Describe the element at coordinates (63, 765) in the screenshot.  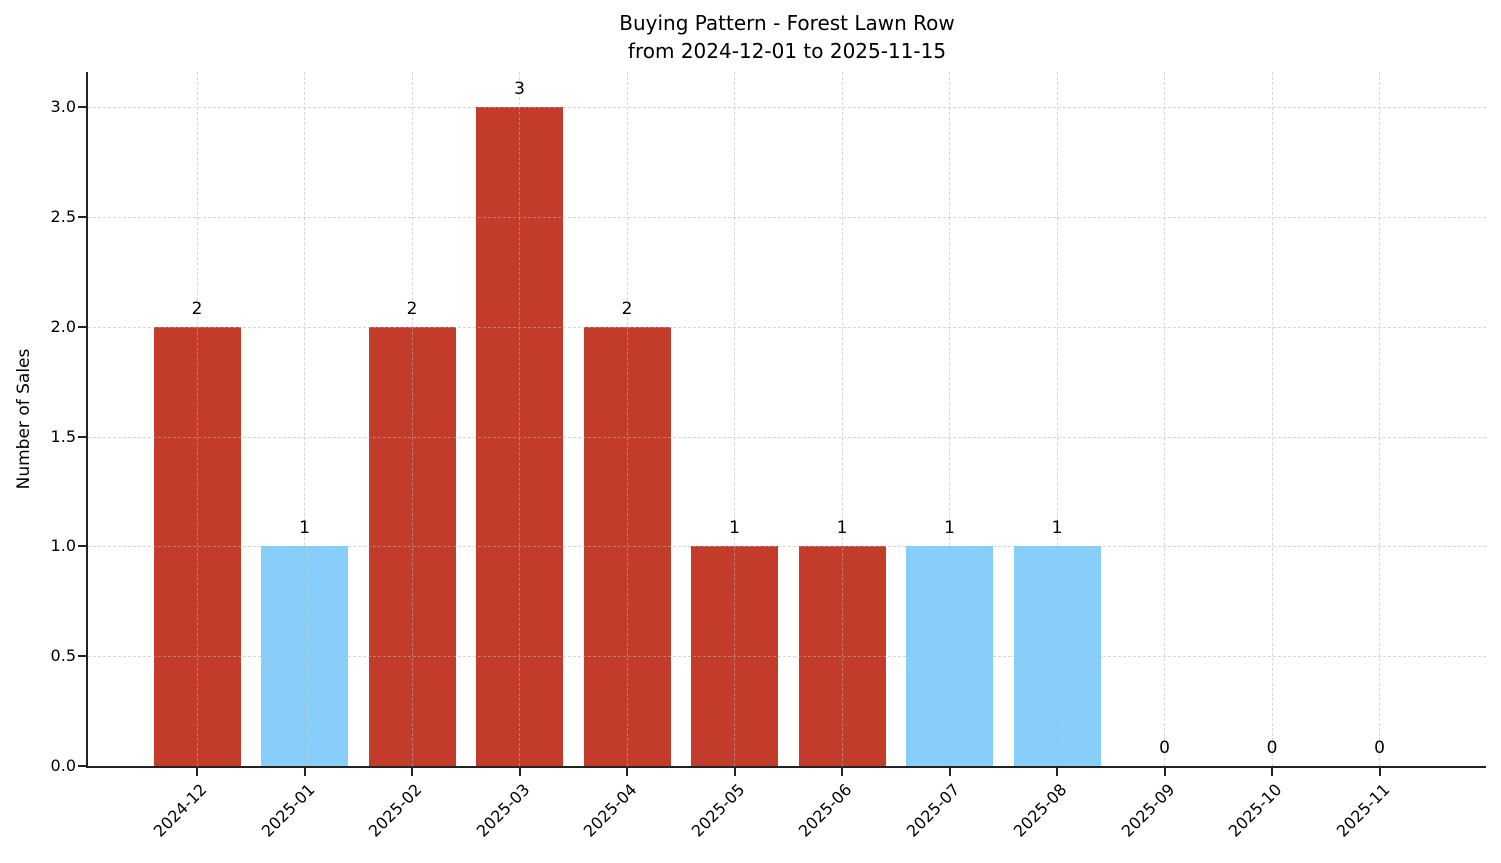
I see `y-tick-label-0: 0.0` at that location.